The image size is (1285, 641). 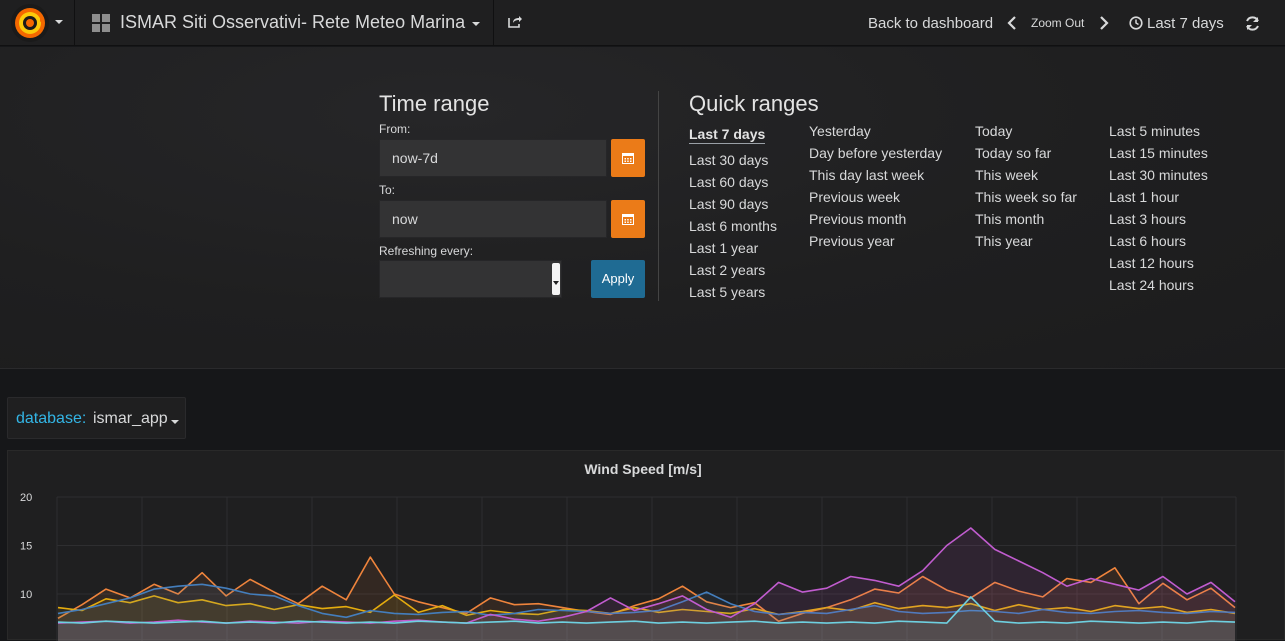 I want to click on y-tick-label: 15, so click(x=26, y=547).